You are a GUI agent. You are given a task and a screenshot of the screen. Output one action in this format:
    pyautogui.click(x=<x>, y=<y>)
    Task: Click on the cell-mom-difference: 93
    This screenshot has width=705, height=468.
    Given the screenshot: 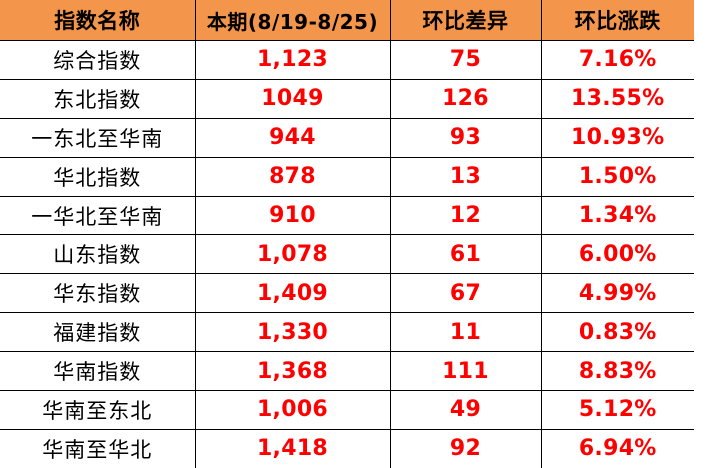 What is the action you would take?
    pyautogui.click(x=465, y=137)
    